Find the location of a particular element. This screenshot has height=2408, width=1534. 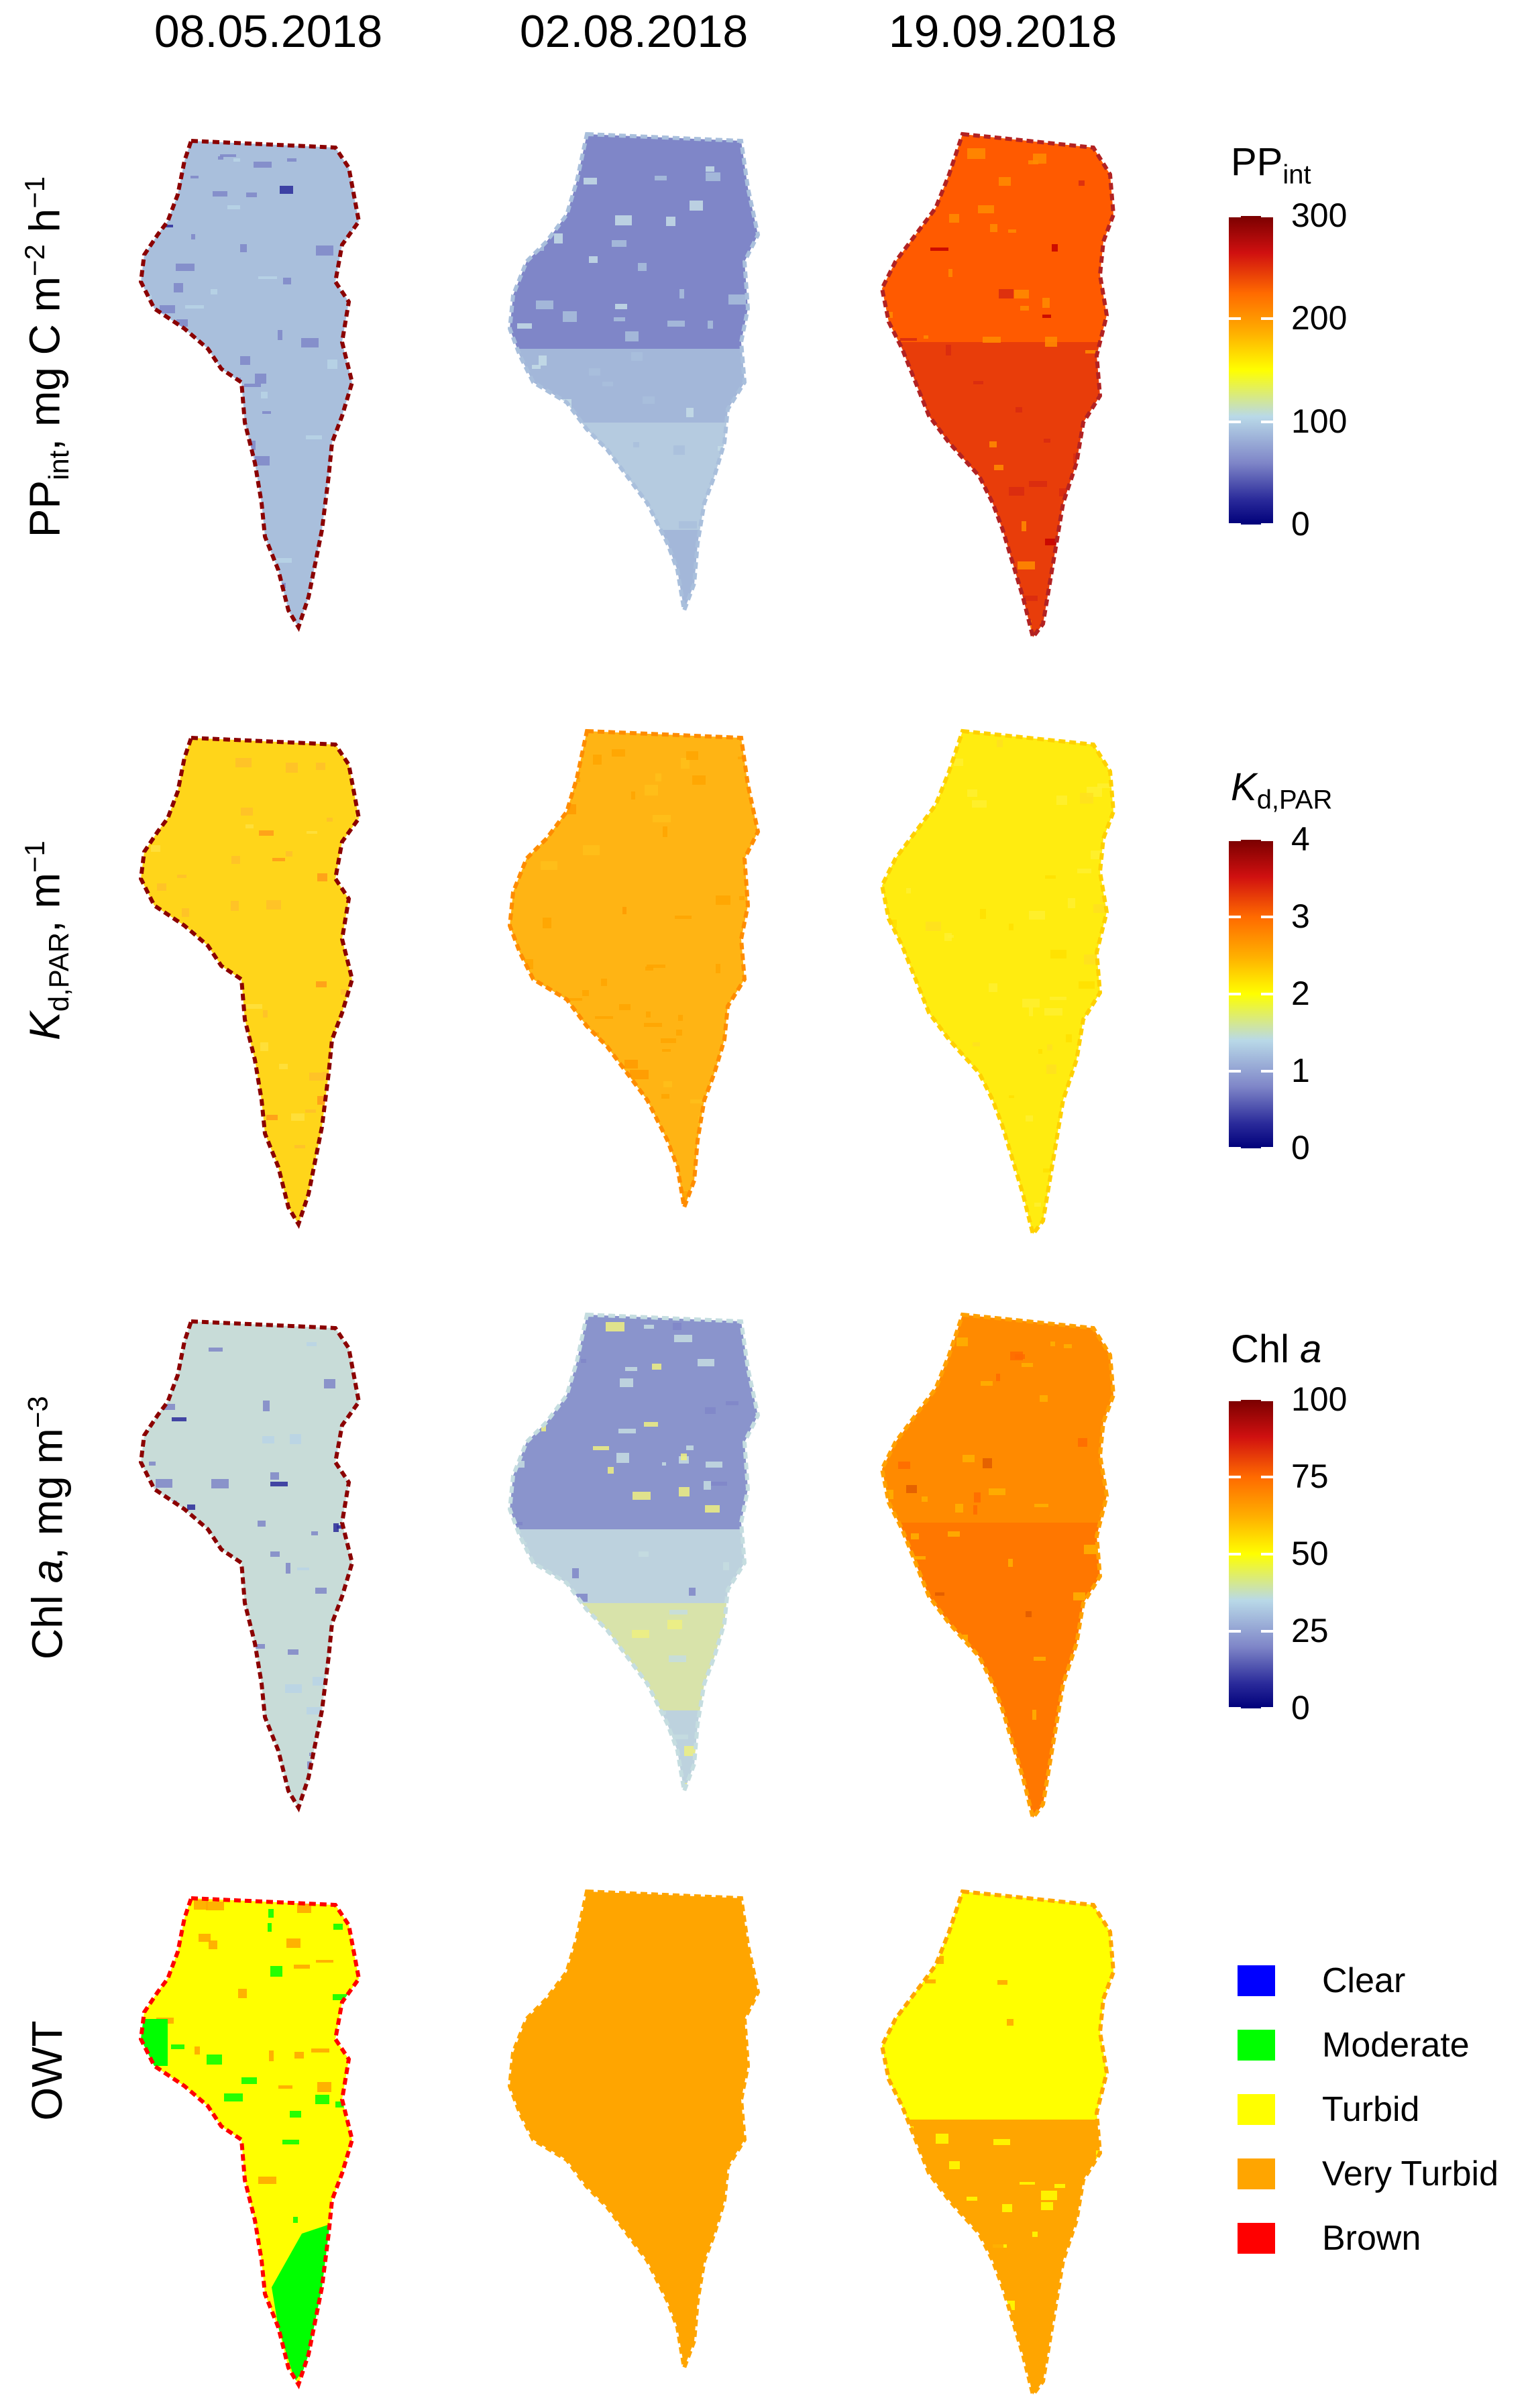

colorbar-tick-label: 1 is located at coordinates (1301, 1070).